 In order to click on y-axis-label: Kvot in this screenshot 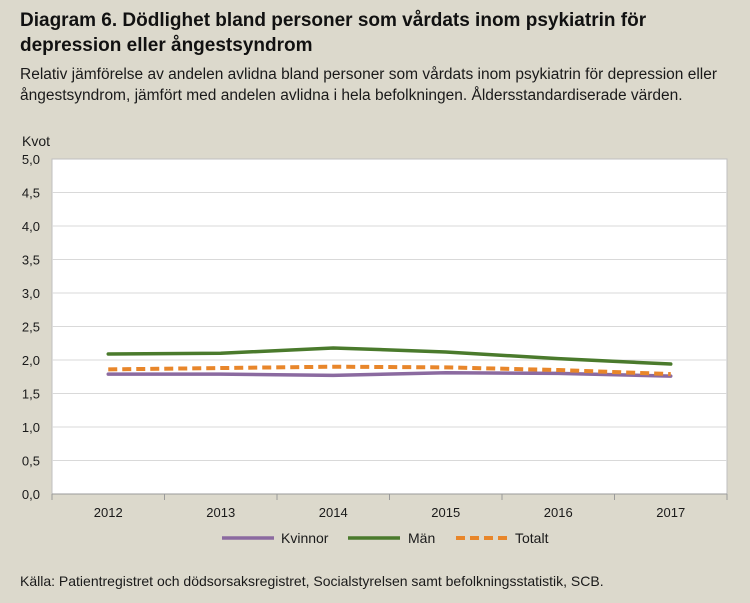, I will do `click(36, 141)`.